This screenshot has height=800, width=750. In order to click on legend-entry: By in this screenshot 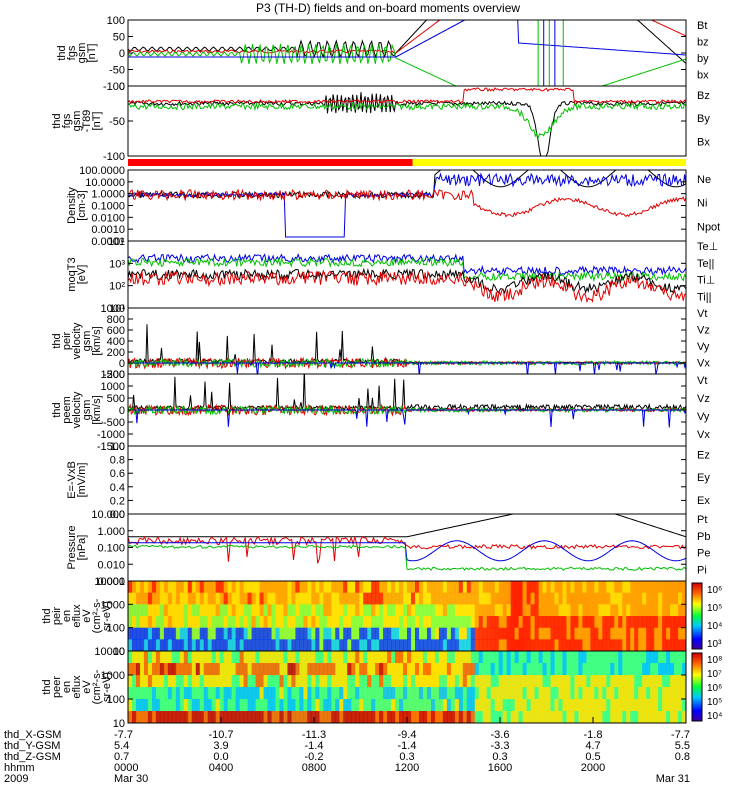, I will do `click(703, 119)`.